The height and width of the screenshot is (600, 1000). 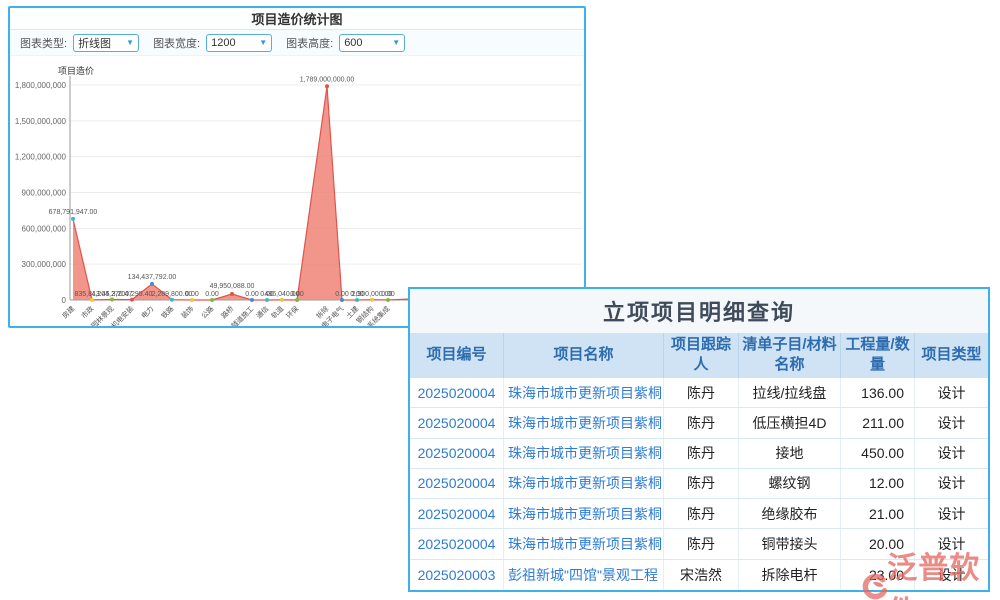 I want to click on column-header: 项目名称, so click(x=584, y=355).